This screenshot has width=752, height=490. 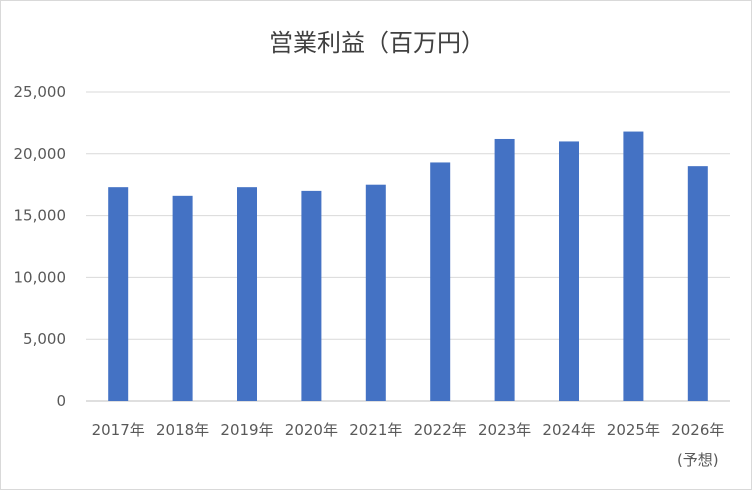 I want to click on x-tick-label: 2018年, so click(x=182, y=430).